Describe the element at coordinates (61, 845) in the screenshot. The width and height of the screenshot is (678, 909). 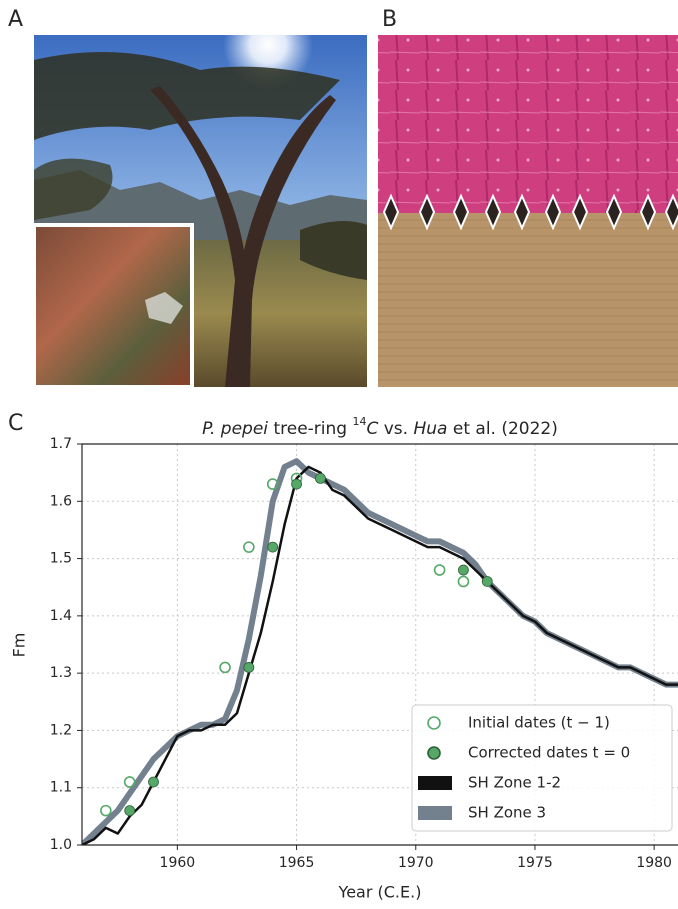
I see `y-tick-label: 1.0` at that location.